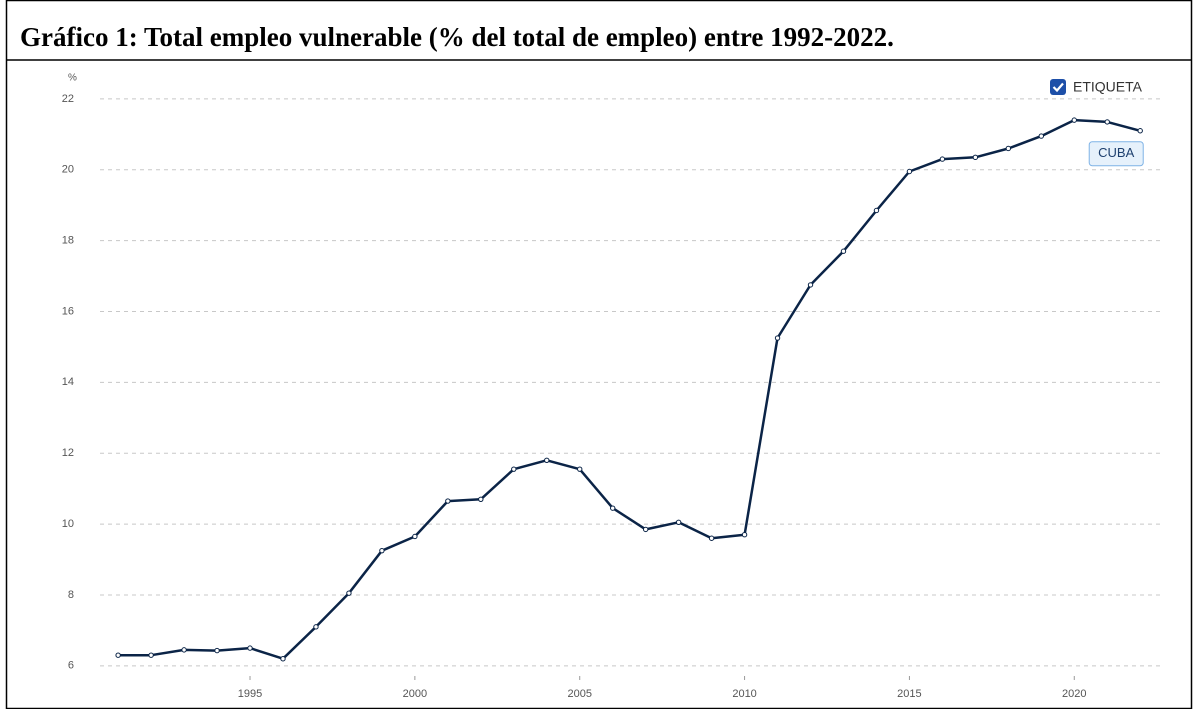  What do you see at coordinates (250, 694) in the screenshot?
I see `x-tick-label: 1995` at bounding box center [250, 694].